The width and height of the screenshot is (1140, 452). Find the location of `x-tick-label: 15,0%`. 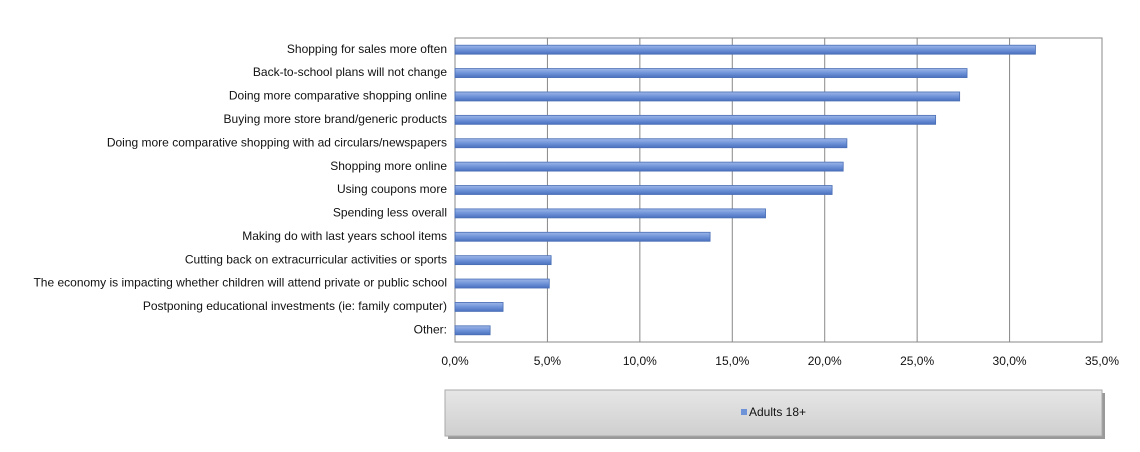

x-tick-label: 15,0% is located at coordinates (732, 361).